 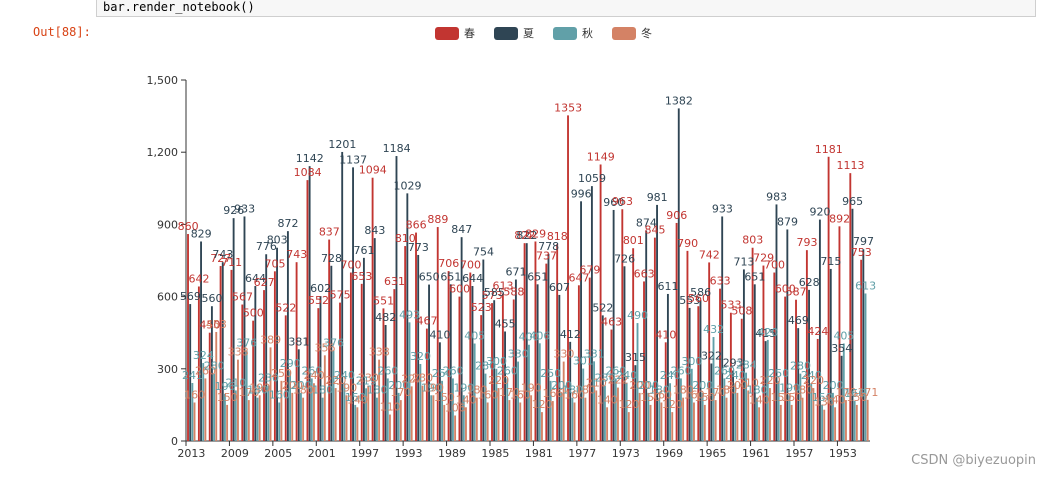 I want to click on data-label: 797, so click(x=863, y=241).